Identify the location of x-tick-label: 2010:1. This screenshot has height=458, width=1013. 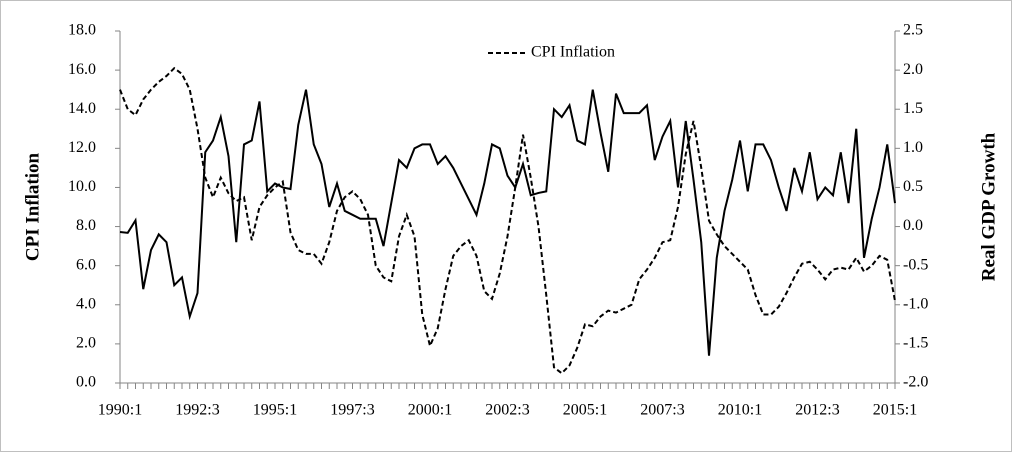
(740, 410).